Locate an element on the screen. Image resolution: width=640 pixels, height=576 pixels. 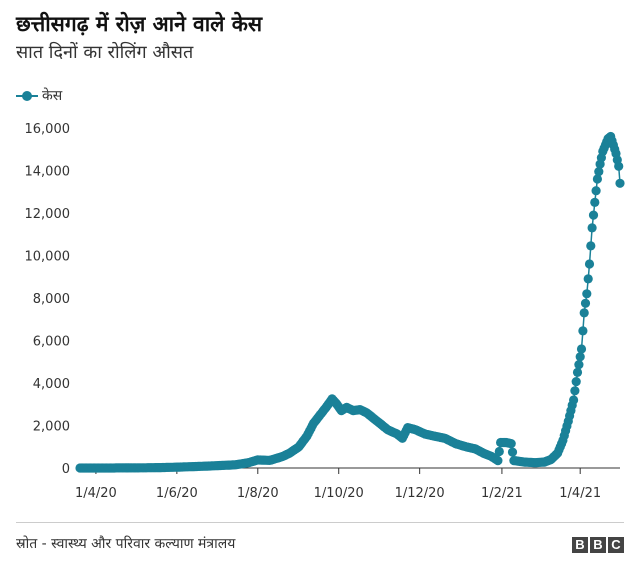
x-tick-label: 1/12/20 is located at coordinates (420, 493).